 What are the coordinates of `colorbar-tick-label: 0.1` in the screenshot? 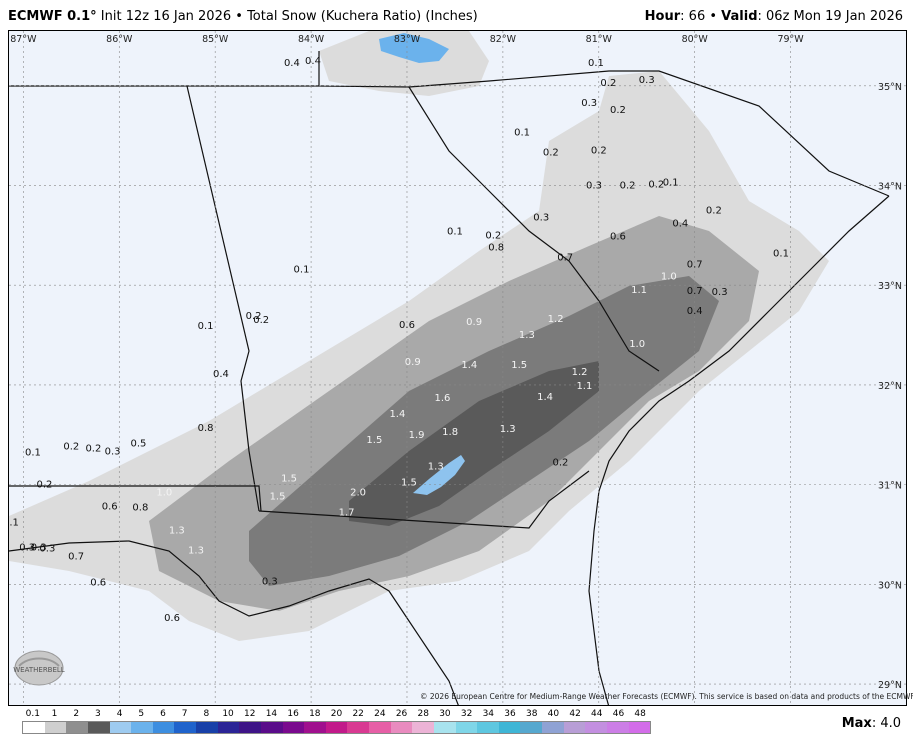 It's located at (33, 714).